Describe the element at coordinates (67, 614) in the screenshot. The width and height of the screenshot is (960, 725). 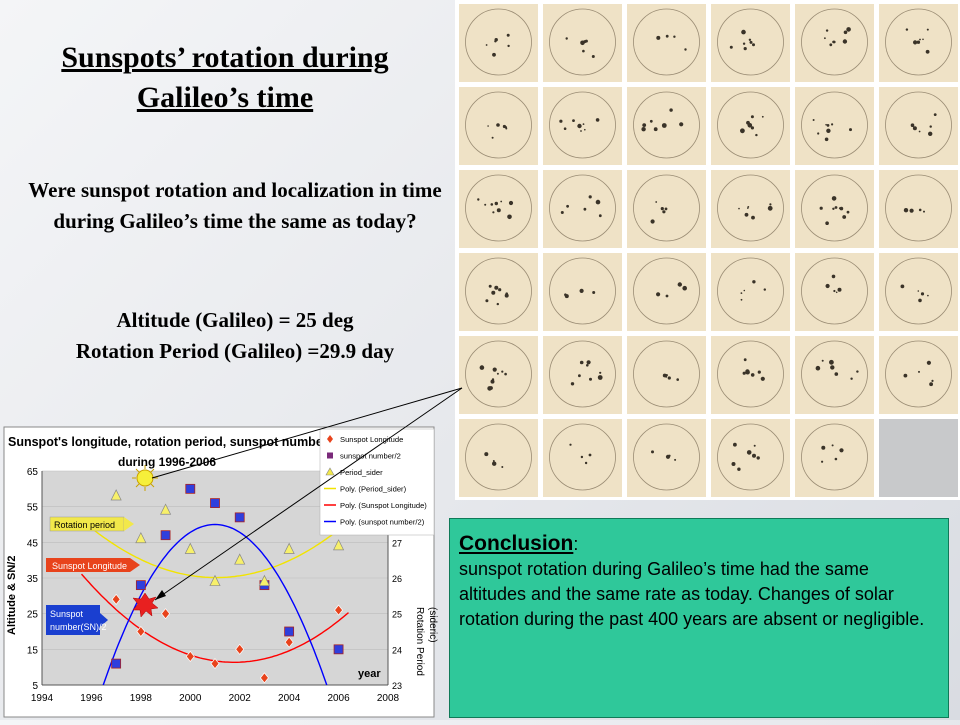
I see `annotation-sunspot-number-label-1: Sunspot` at that location.